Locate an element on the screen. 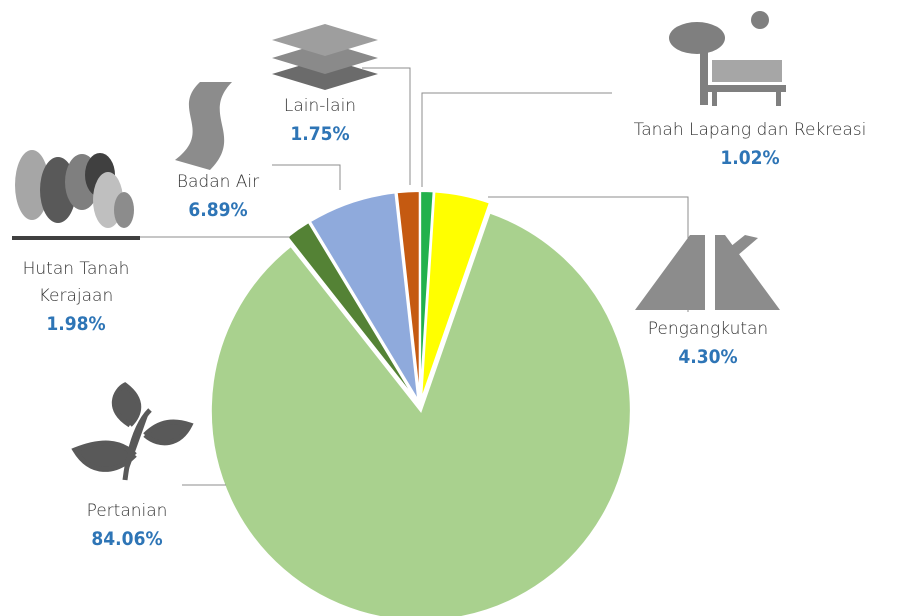 This screenshot has width=898, height=616. slice-label: Hutan Tanah Kerajaan 1.98% is located at coordinates (76, 297).